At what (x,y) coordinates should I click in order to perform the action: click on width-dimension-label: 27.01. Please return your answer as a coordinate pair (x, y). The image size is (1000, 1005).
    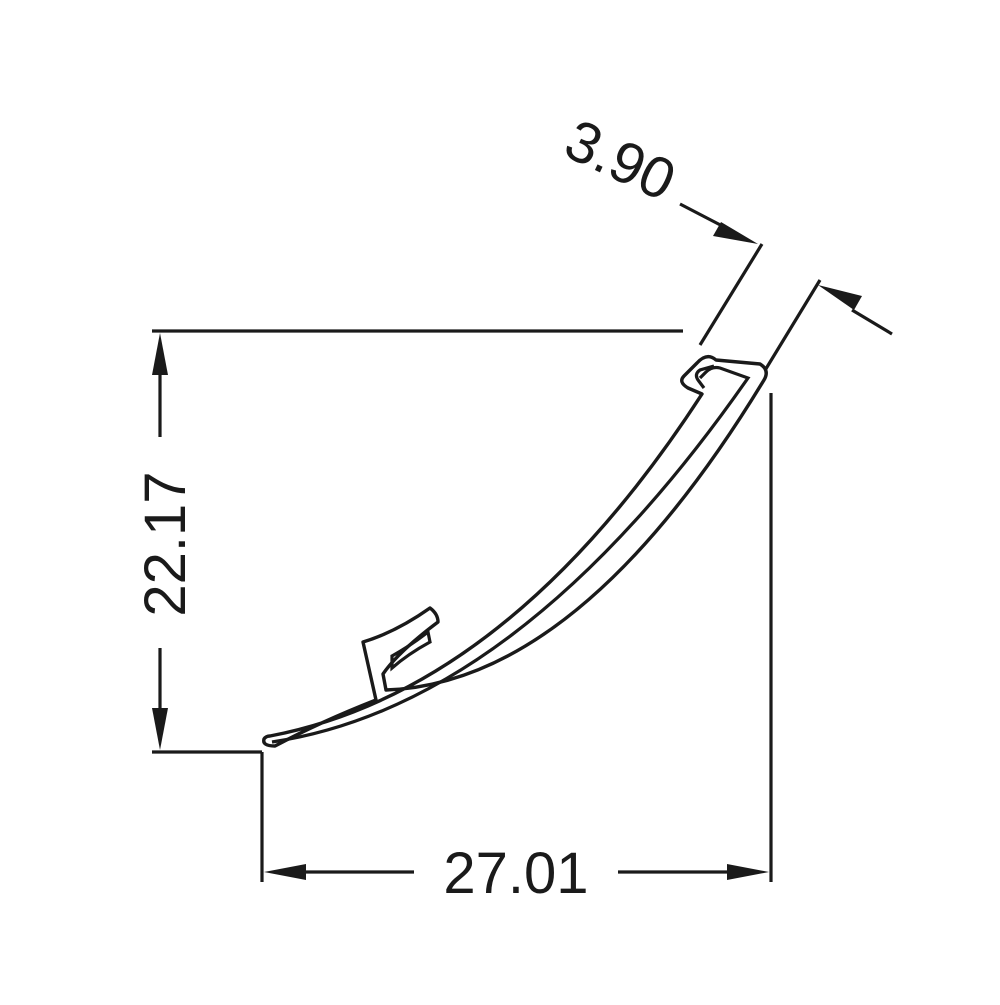
    Looking at the image, I should click on (515, 873).